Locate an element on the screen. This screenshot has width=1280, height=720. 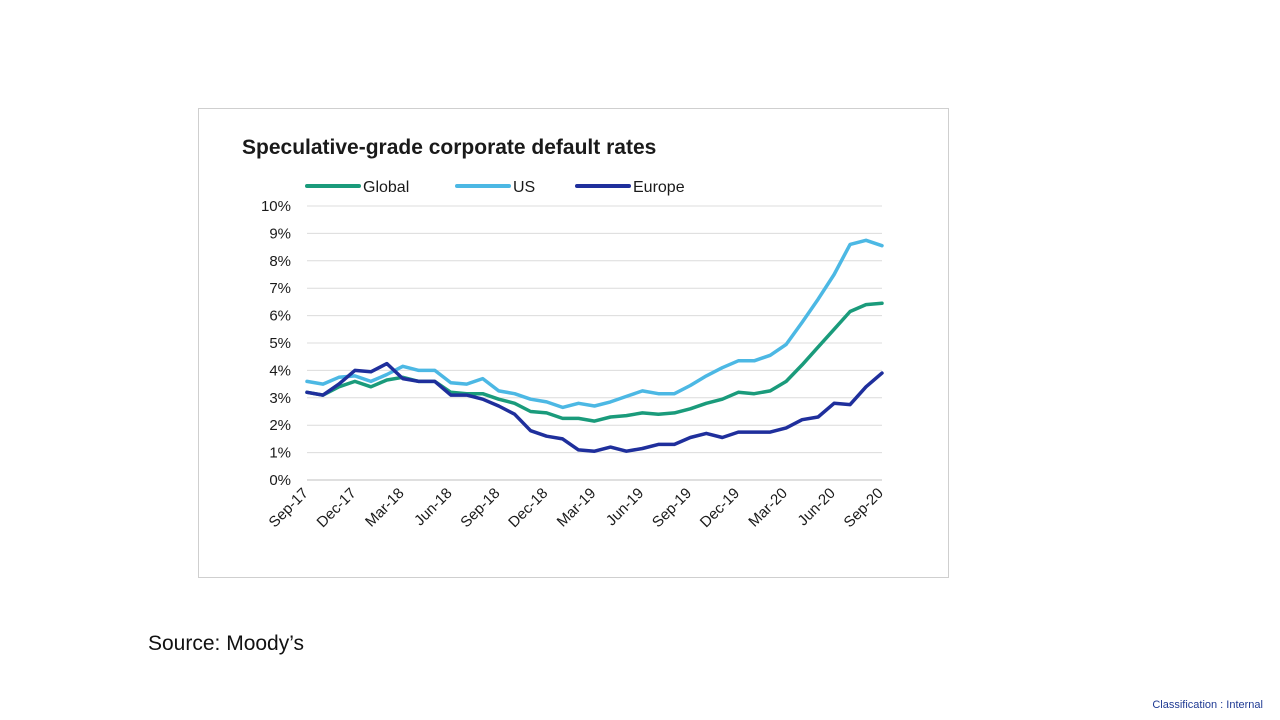
y-axis-ticks: 0% 1% 2% 3% 4% 5% 6% 7% 8% 9% 10% is located at coordinates (276, 343).